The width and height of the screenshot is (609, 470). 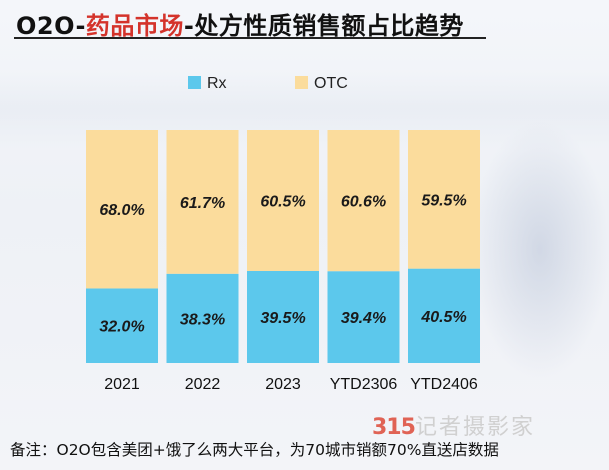 I want to click on bar-otc-2021, so click(x=122, y=209).